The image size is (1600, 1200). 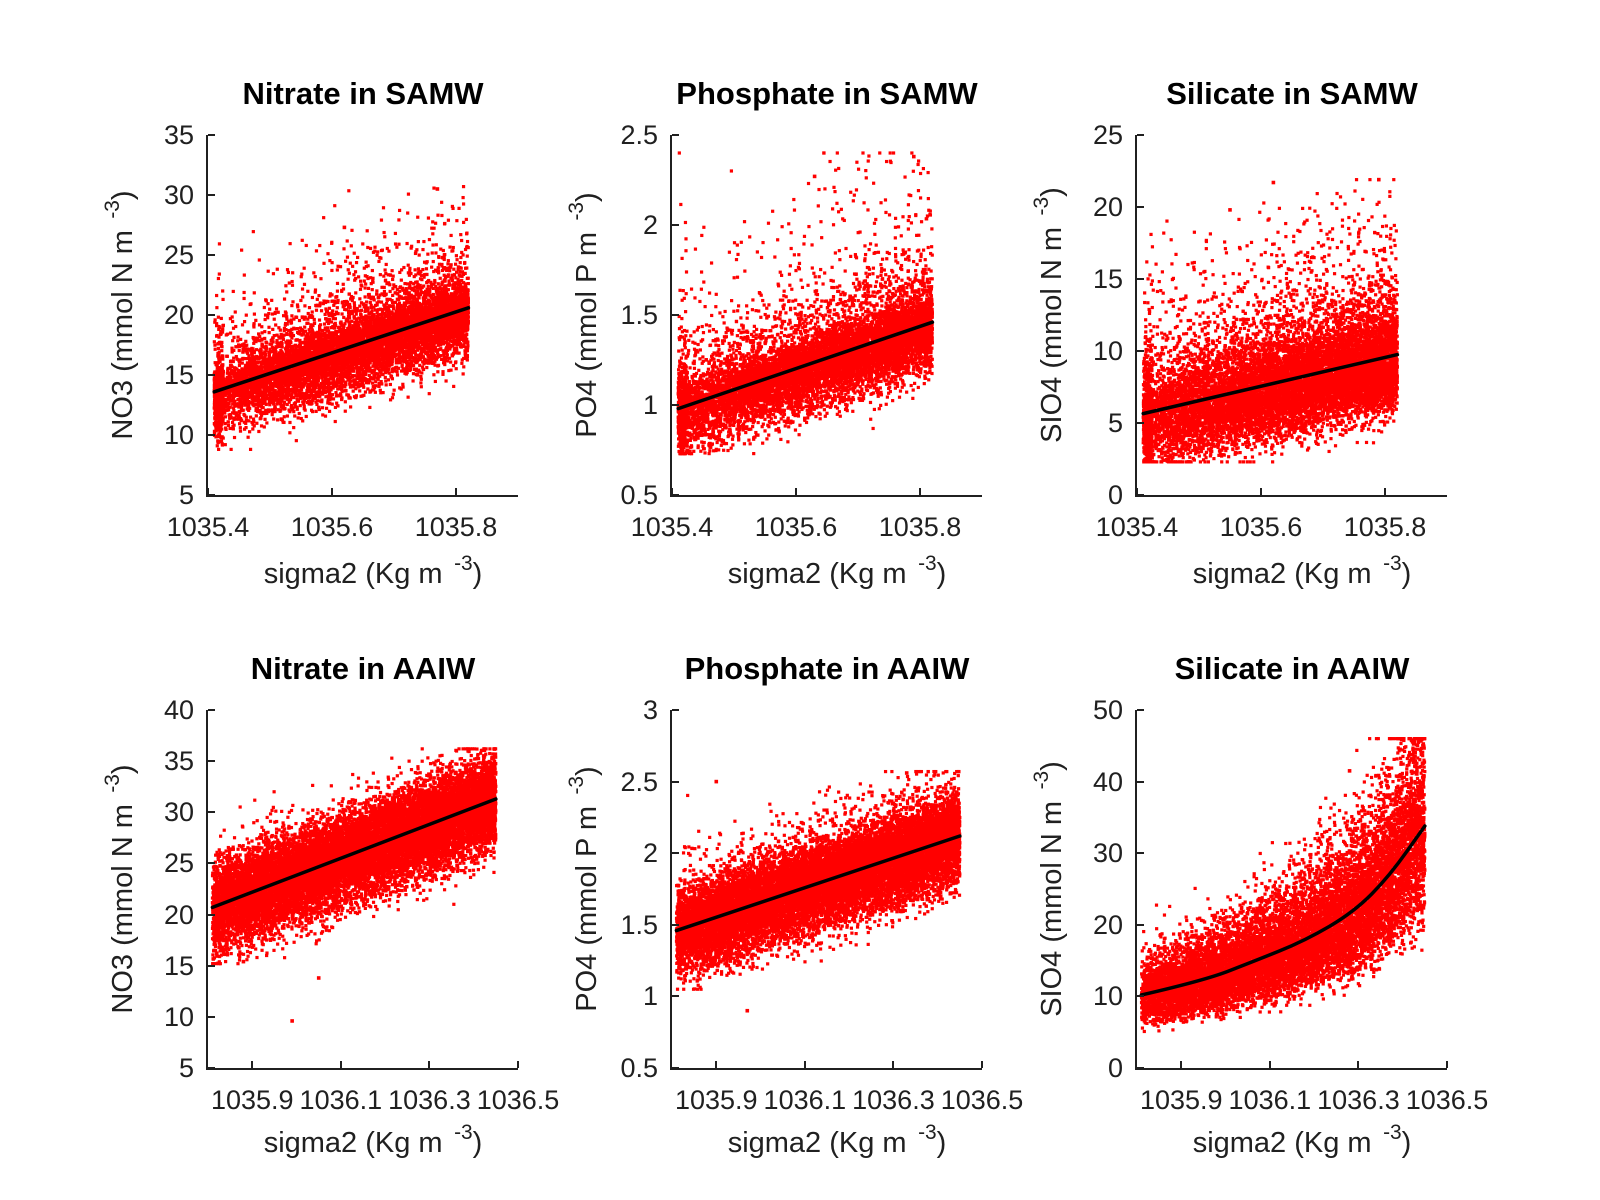 What do you see at coordinates (1107, 781) in the screenshot?
I see `y-tick-label: 40` at bounding box center [1107, 781].